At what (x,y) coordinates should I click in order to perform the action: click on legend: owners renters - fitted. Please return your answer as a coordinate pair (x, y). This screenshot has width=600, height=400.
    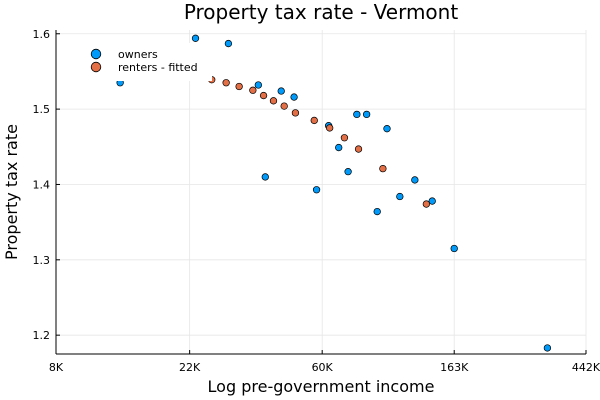
    Looking at the image, I should click on (148, 62).